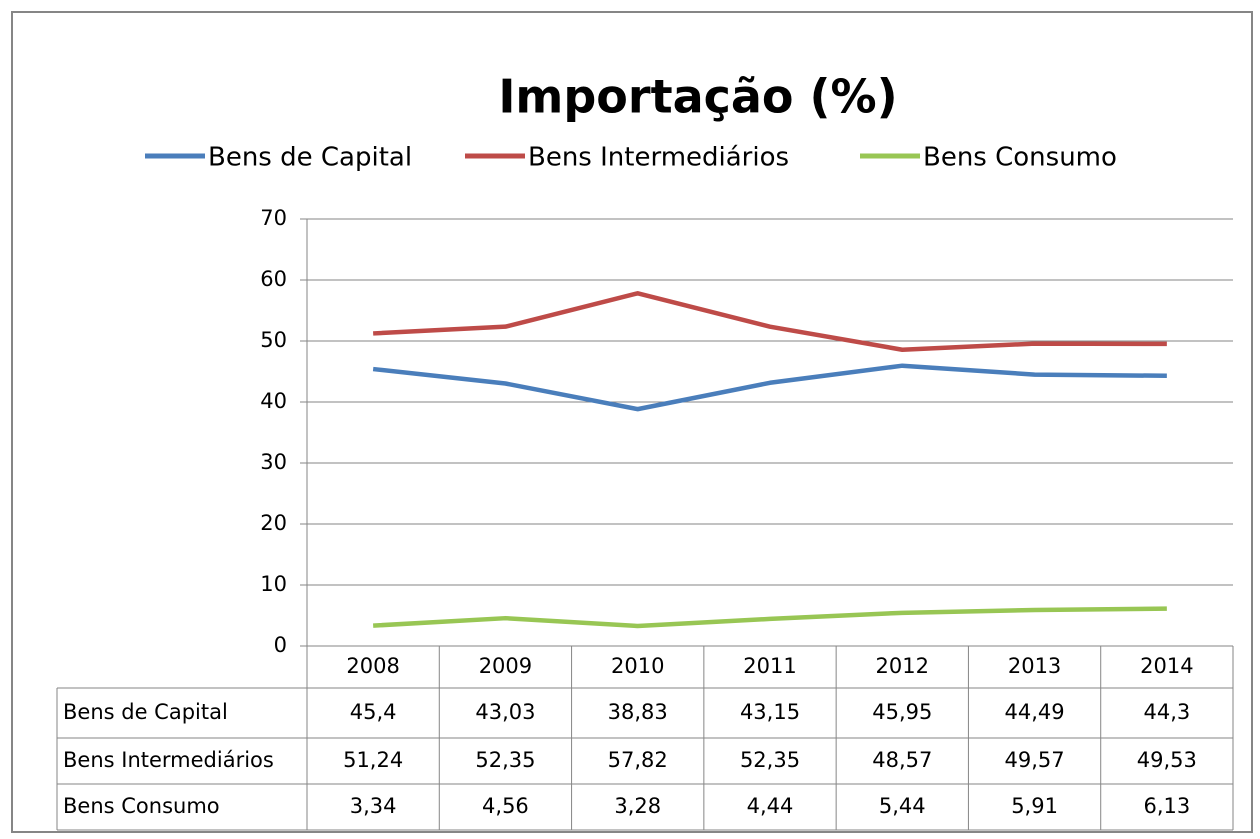 This screenshot has width=1260, height=839. What do you see at coordinates (1020, 158) in the screenshot?
I see `legend-label: Bens Consumo` at bounding box center [1020, 158].